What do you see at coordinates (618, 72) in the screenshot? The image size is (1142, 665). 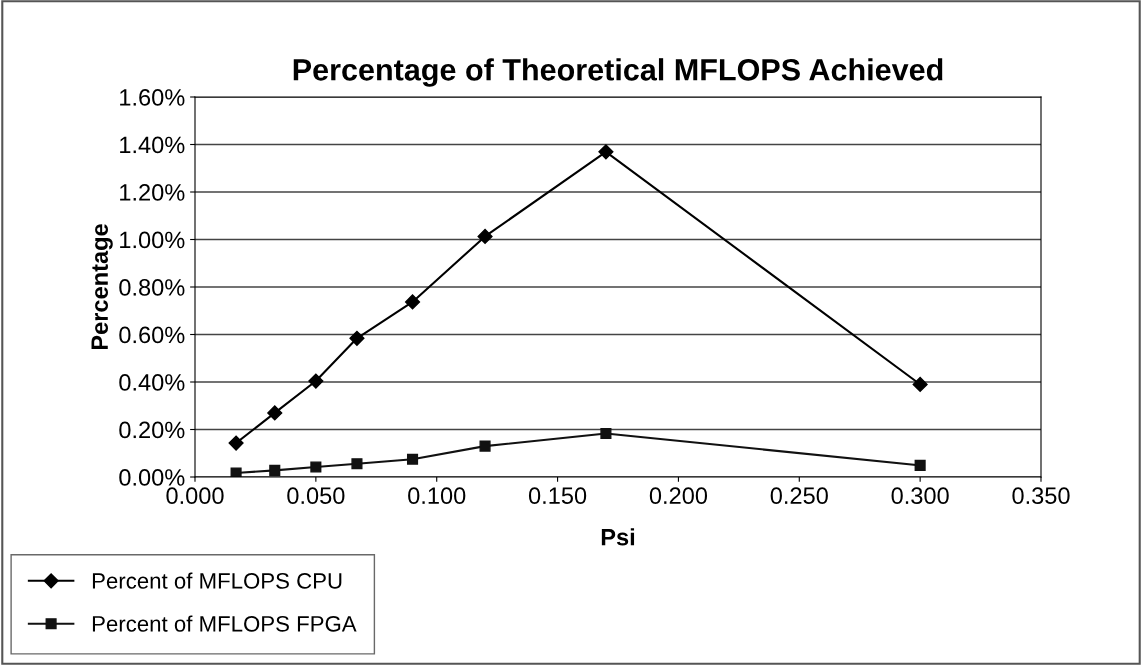 I see `chart-title: Percentage of Theoretical MFLOPS Achieved` at bounding box center [618, 72].